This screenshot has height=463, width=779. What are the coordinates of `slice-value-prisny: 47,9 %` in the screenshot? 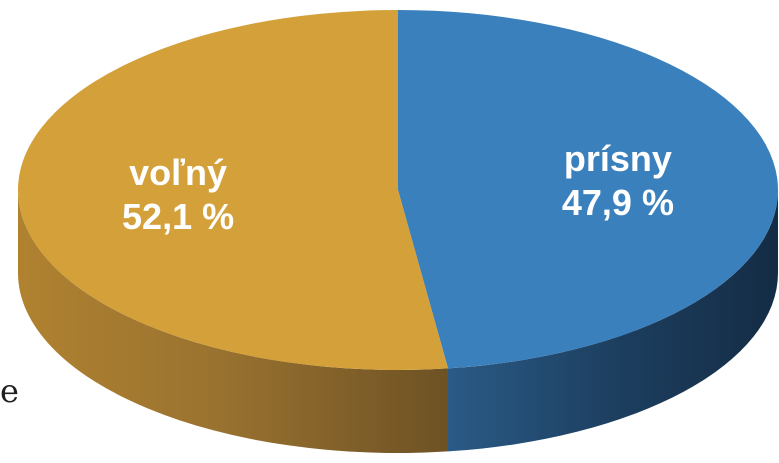 It's located at (618, 202).